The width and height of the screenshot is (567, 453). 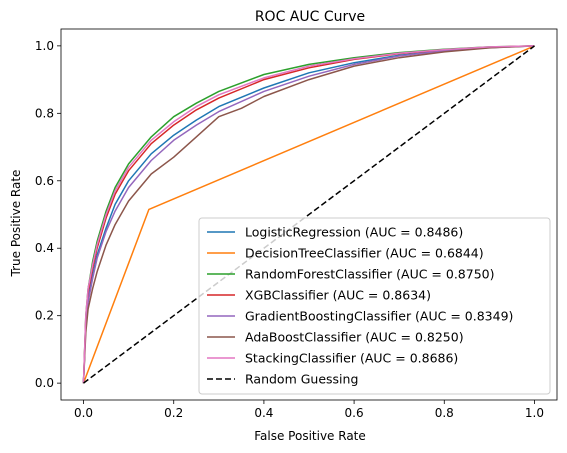 What do you see at coordinates (44, 113) in the screenshot?
I see `y-tick-label: 0.8` at bounding box center [44, 113].